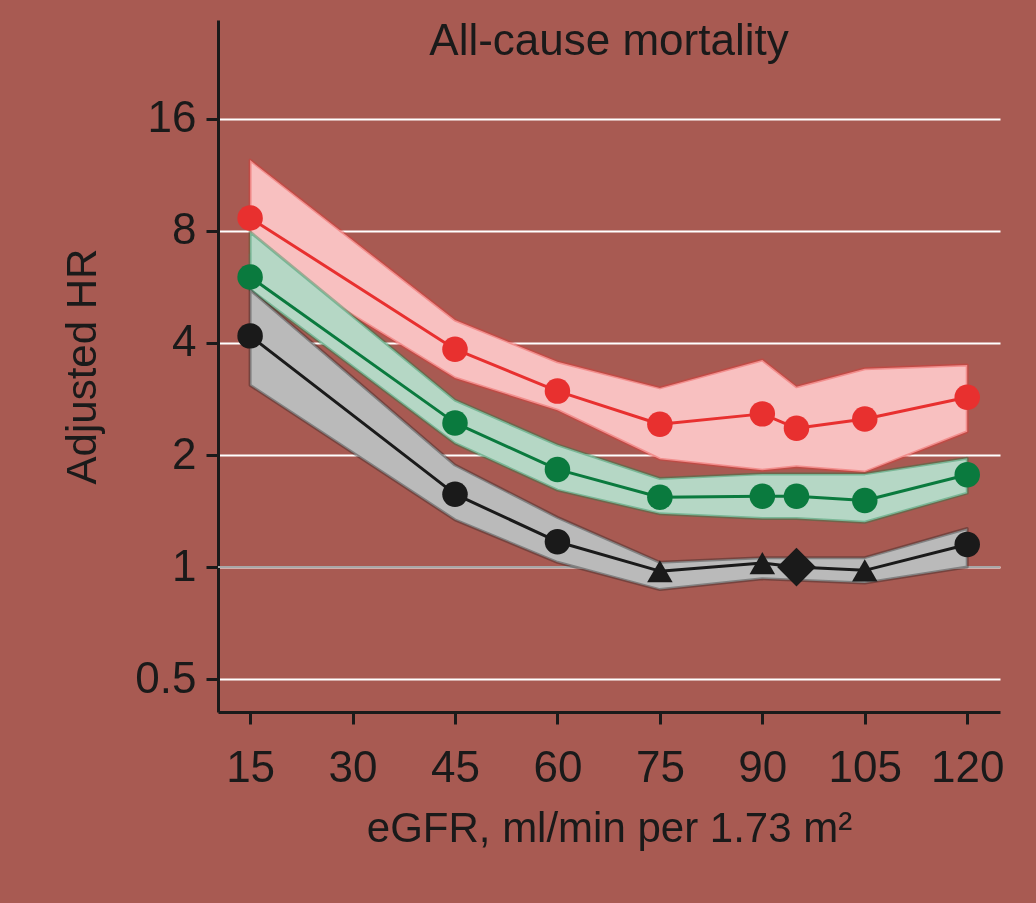 The width and height of the screenshot is (1036, 903). I want to click on y-tick-label: 16, so click(172, 117).